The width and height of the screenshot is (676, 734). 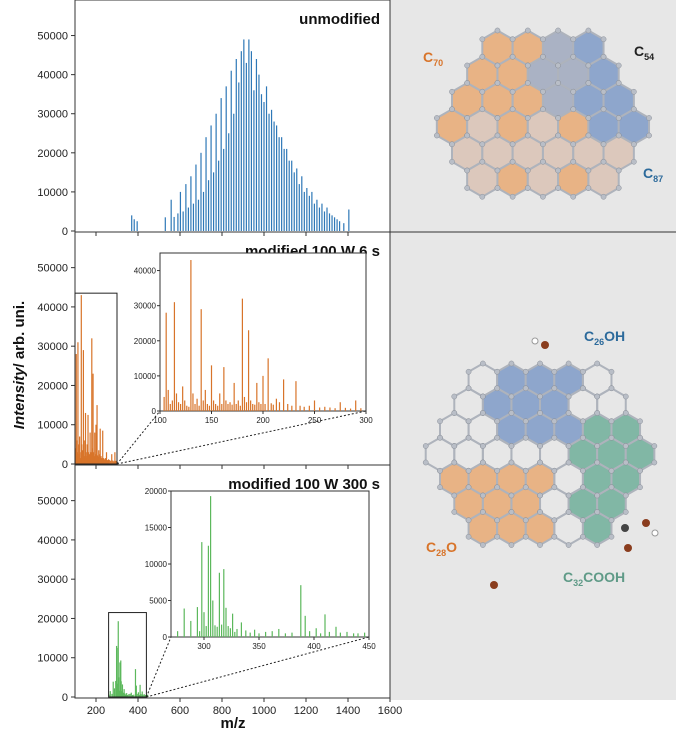 I want to click on hydrogen-atom, so click(x=655, y=533).